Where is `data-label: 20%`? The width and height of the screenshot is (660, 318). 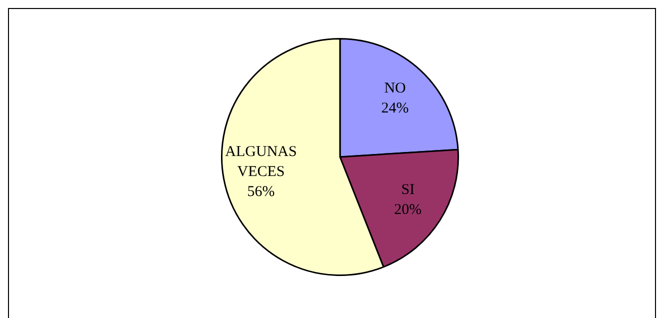 data-label: 20% is located at coordinates (408, 210).